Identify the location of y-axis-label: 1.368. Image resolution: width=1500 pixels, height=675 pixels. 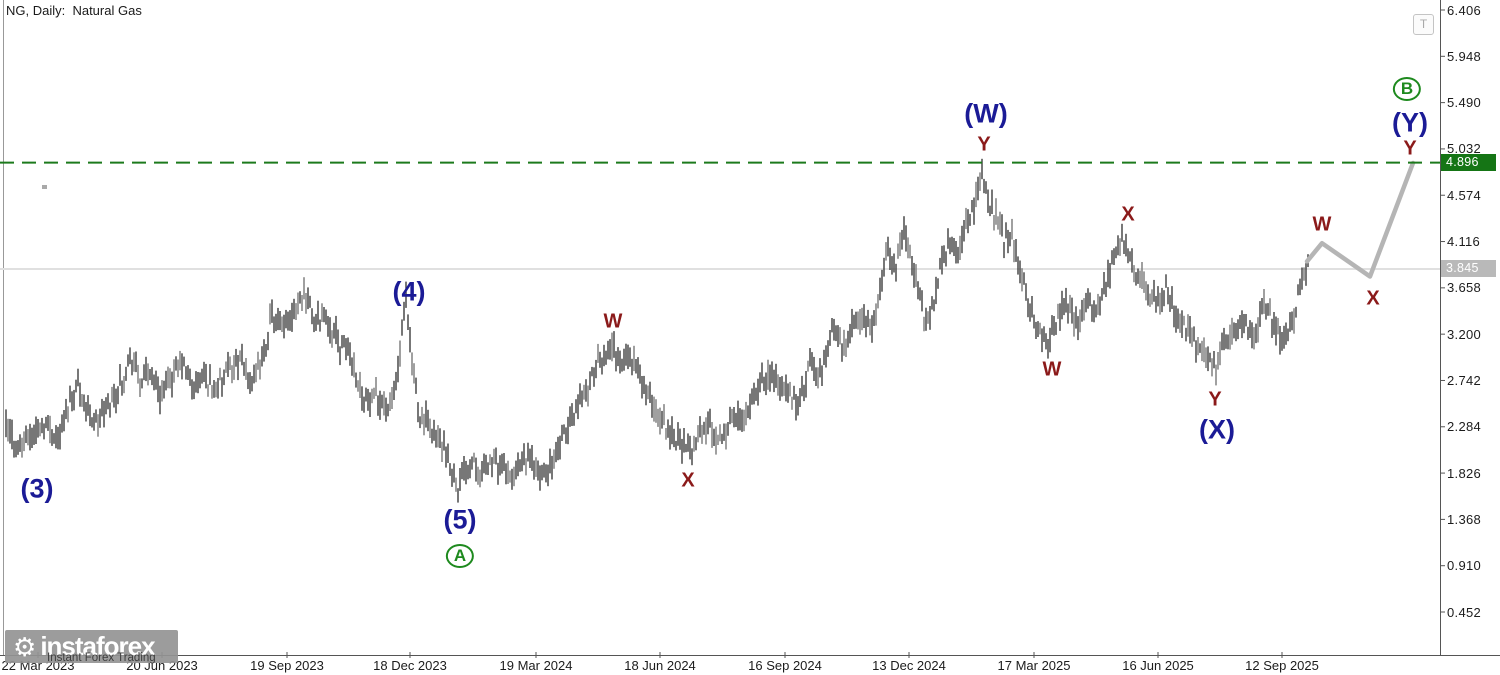
(1464, 519).